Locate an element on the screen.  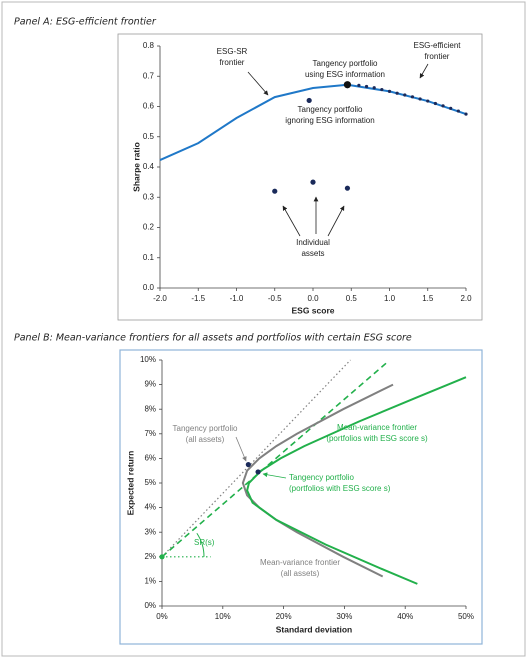
y-tick-label: 2% is located at coordinates (150, 556).